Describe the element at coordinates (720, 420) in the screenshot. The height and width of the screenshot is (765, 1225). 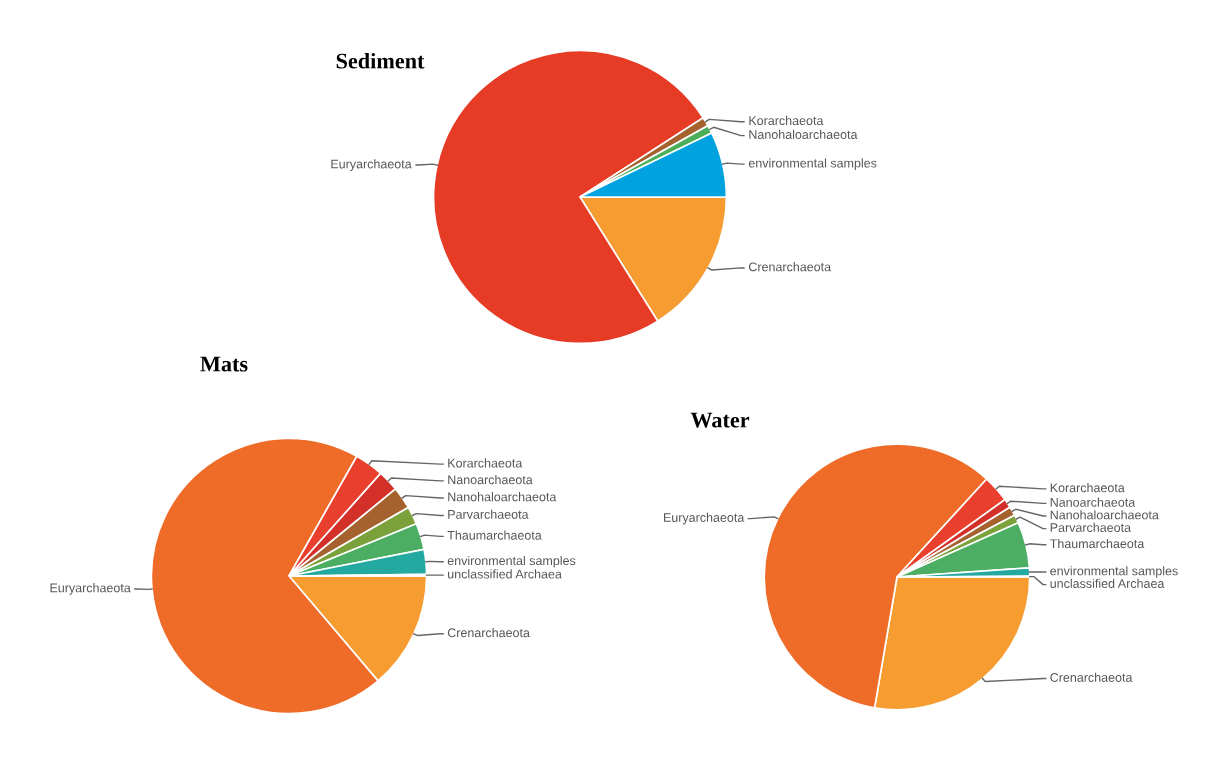
I see `chart-title: Water` at that location.